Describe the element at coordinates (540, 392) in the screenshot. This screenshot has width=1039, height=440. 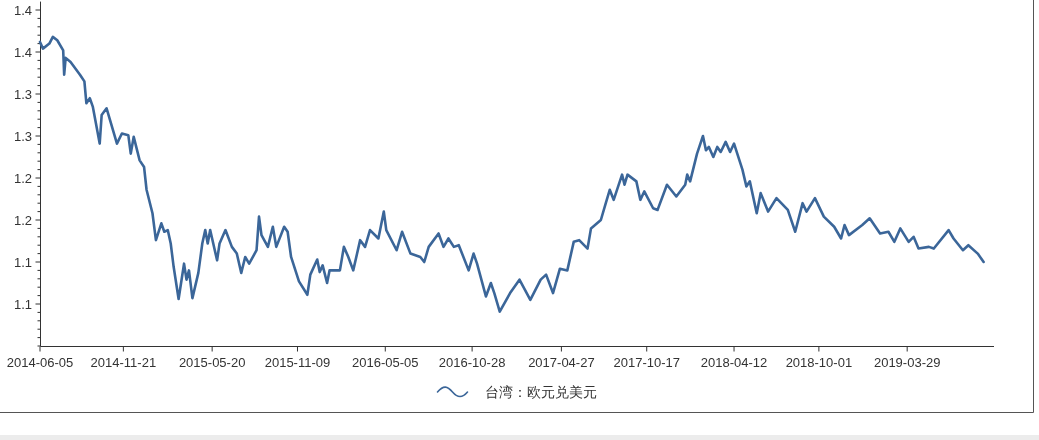
I see `legend-label: 台湾：欧元兑美元` at that location.